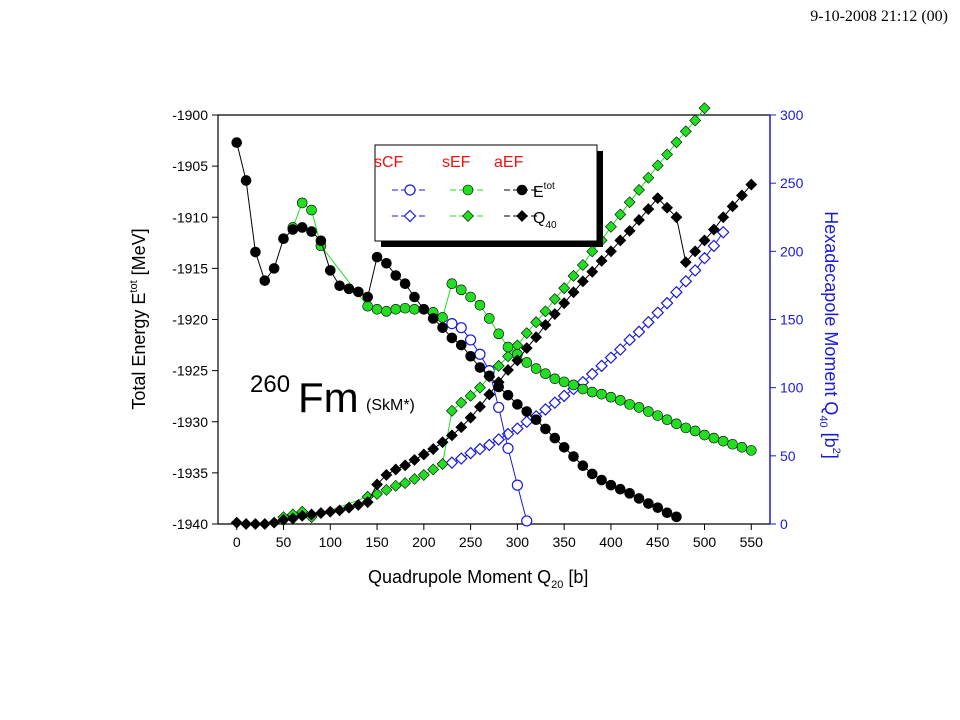 The height and width of the screenshot is (720, 960). What do you see at coordinates (270, 384) in the screenshot?
I see `nucleus-mass-number: 260` at bounding box center [270, 384].